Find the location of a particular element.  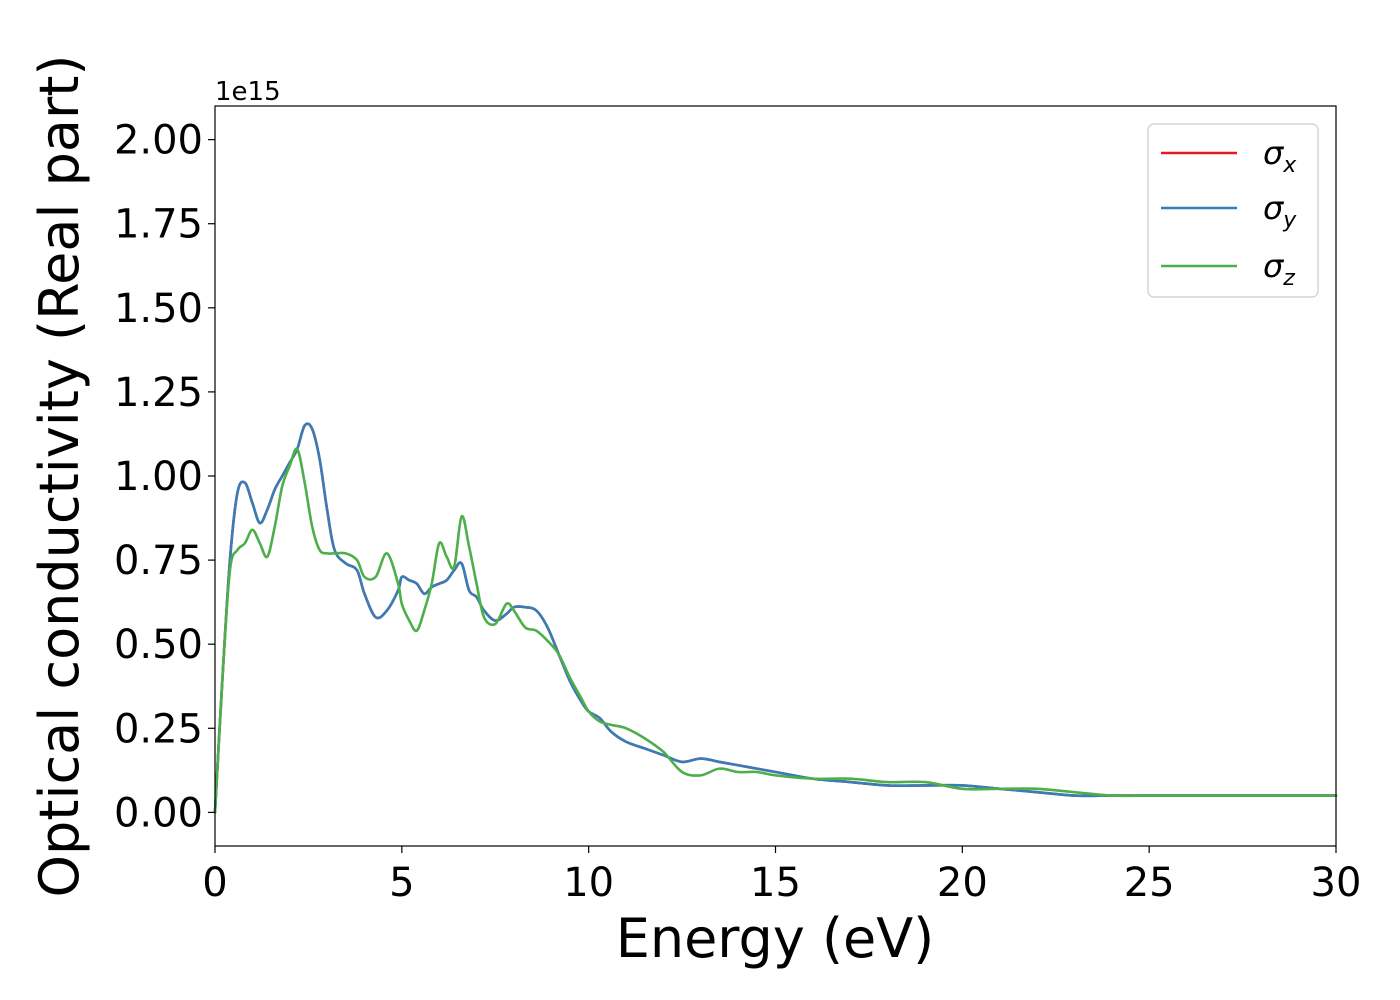

x-tick-label: 30 is located at coordinates (1336, 883).